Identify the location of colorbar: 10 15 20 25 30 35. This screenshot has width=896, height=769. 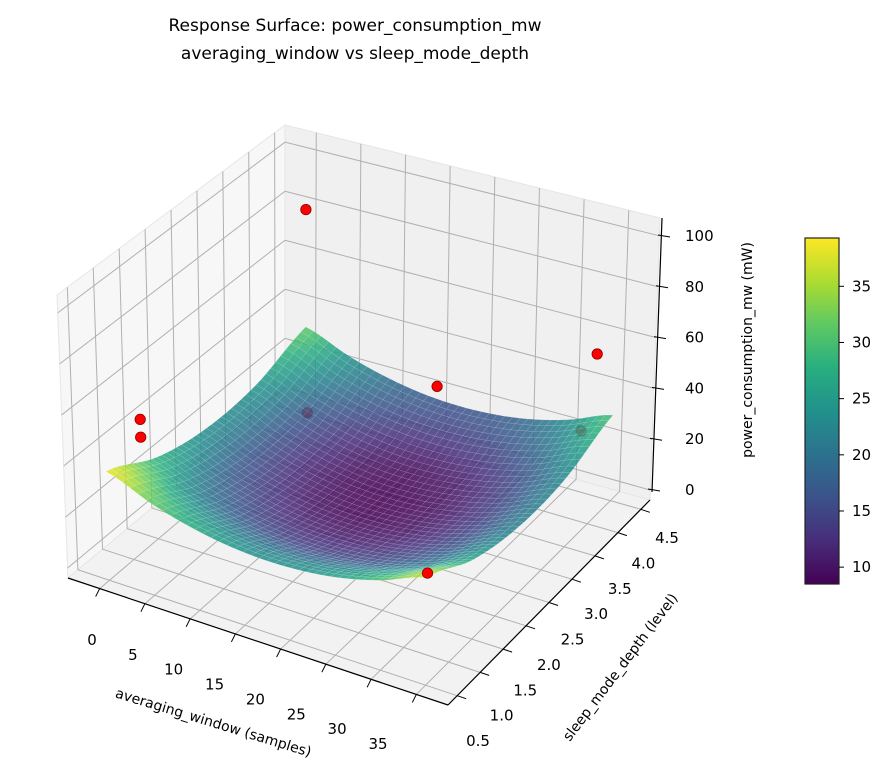
(837, 411).